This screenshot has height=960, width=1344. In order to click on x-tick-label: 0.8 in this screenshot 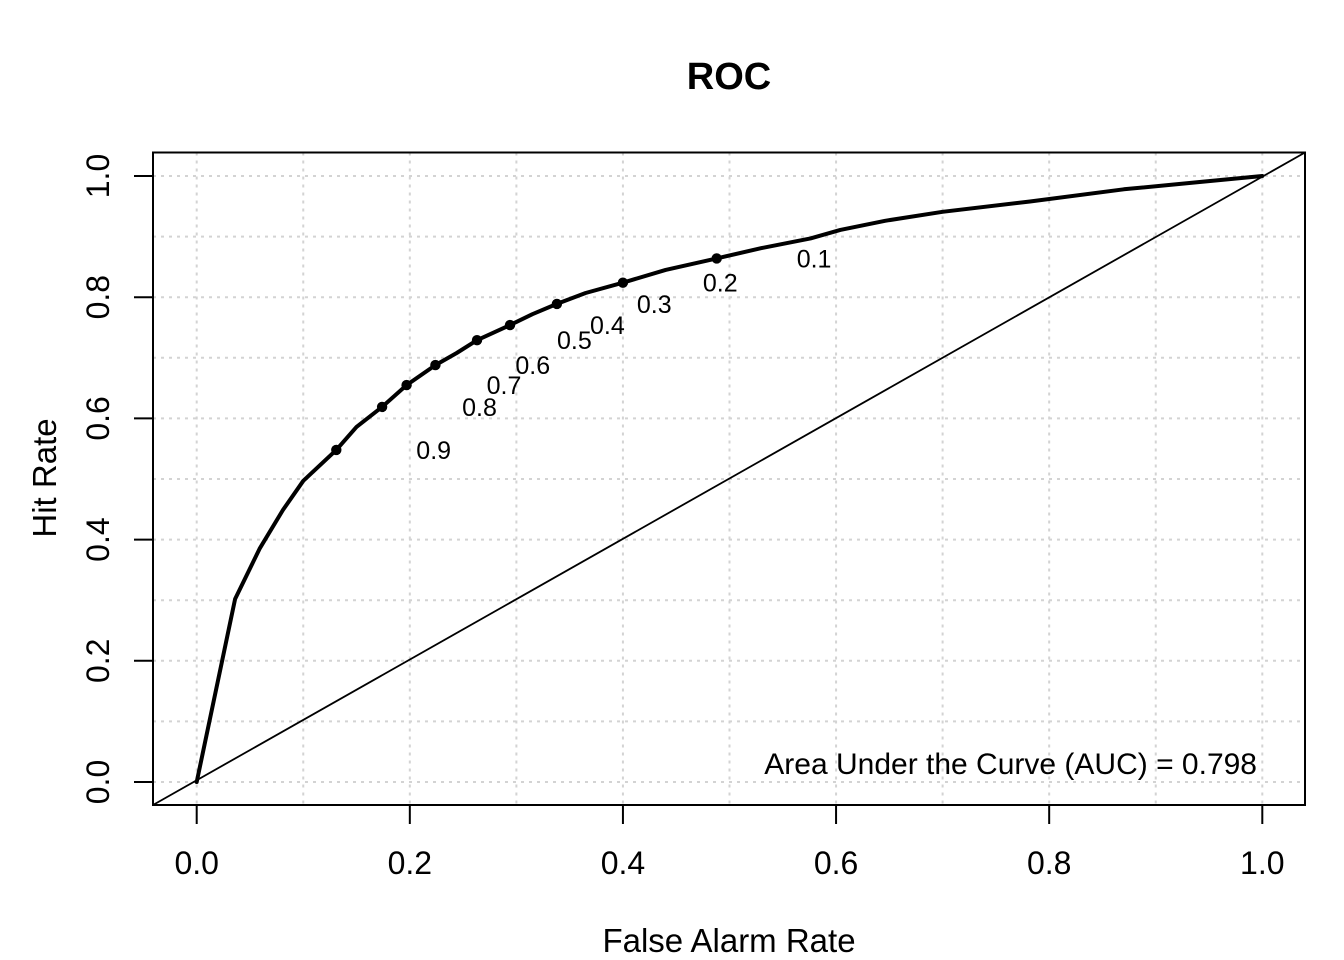, I will do `click(1049, 863)`.